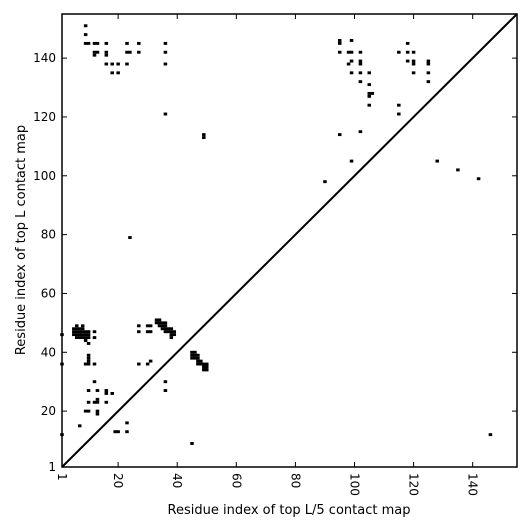 The height and width of the screenshot is (531, 531). I want to click on x-tick-label: 40, so click(177, 480).